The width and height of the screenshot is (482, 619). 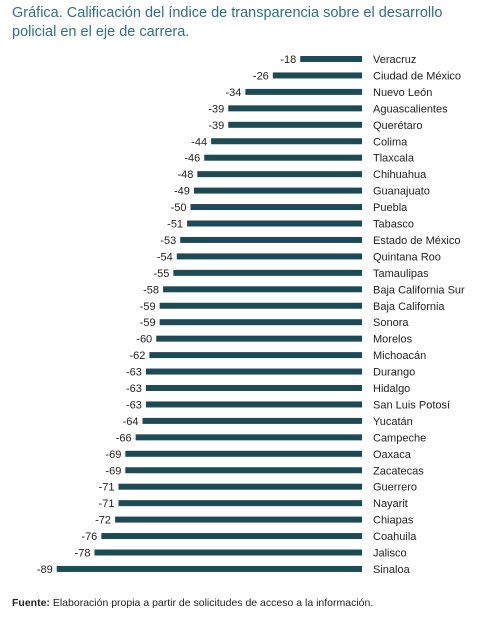 I want to click on data-label: -76, so click(x=89, y=537).